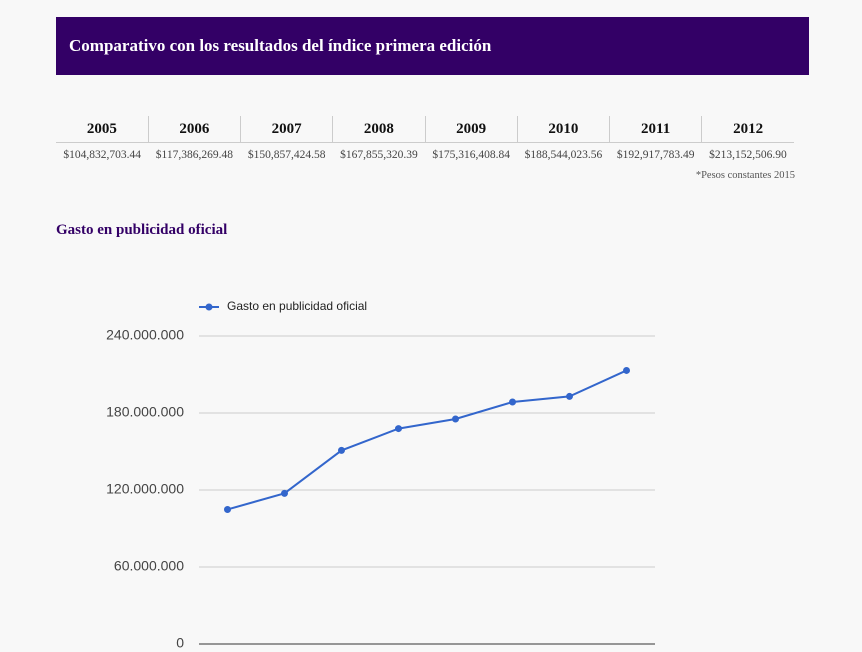  I want to click on year-header: 2008, so click(379, 129).